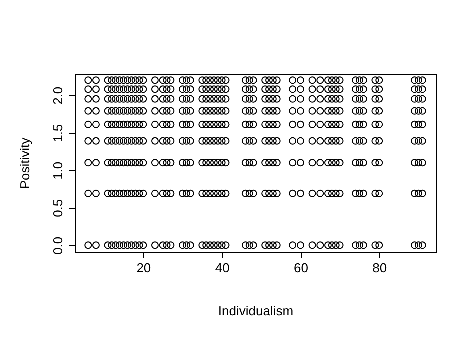 This screenshot has width=474, height=346. Describe the element at coordinates (58, 208) in the screenshot. I see `y-tick-label: 0.5` at that location.